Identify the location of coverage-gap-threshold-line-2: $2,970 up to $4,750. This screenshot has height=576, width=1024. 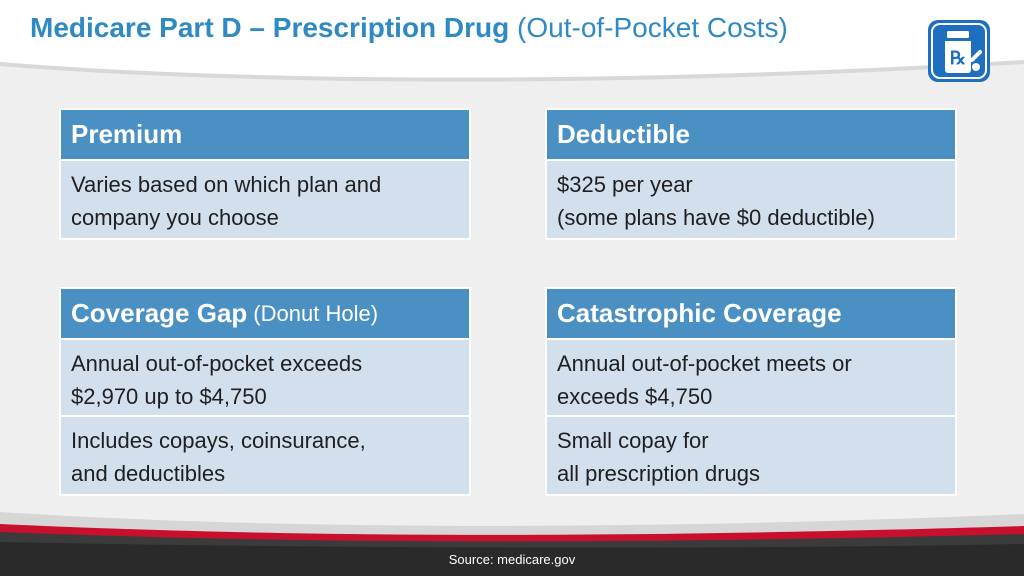
(169, 396).